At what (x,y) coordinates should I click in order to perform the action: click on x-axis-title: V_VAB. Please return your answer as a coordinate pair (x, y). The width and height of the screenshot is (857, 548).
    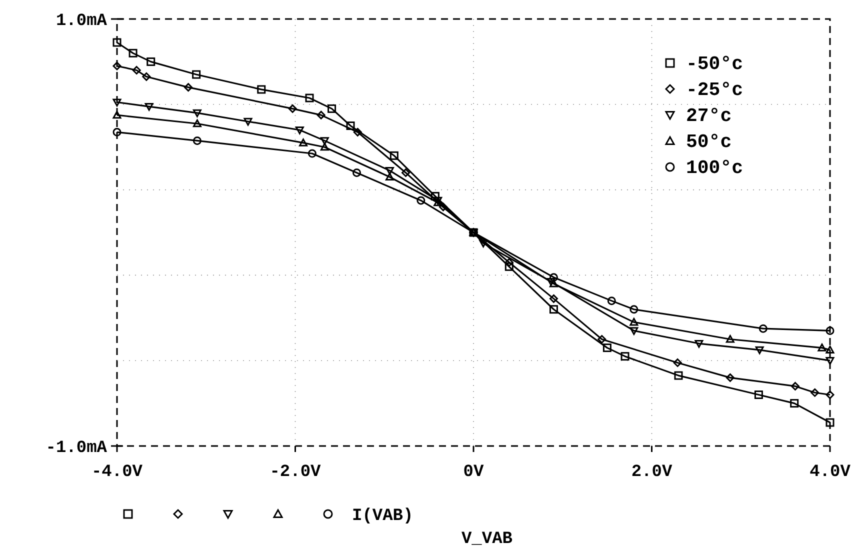
    Looking at the image, I should click on (487, 539).